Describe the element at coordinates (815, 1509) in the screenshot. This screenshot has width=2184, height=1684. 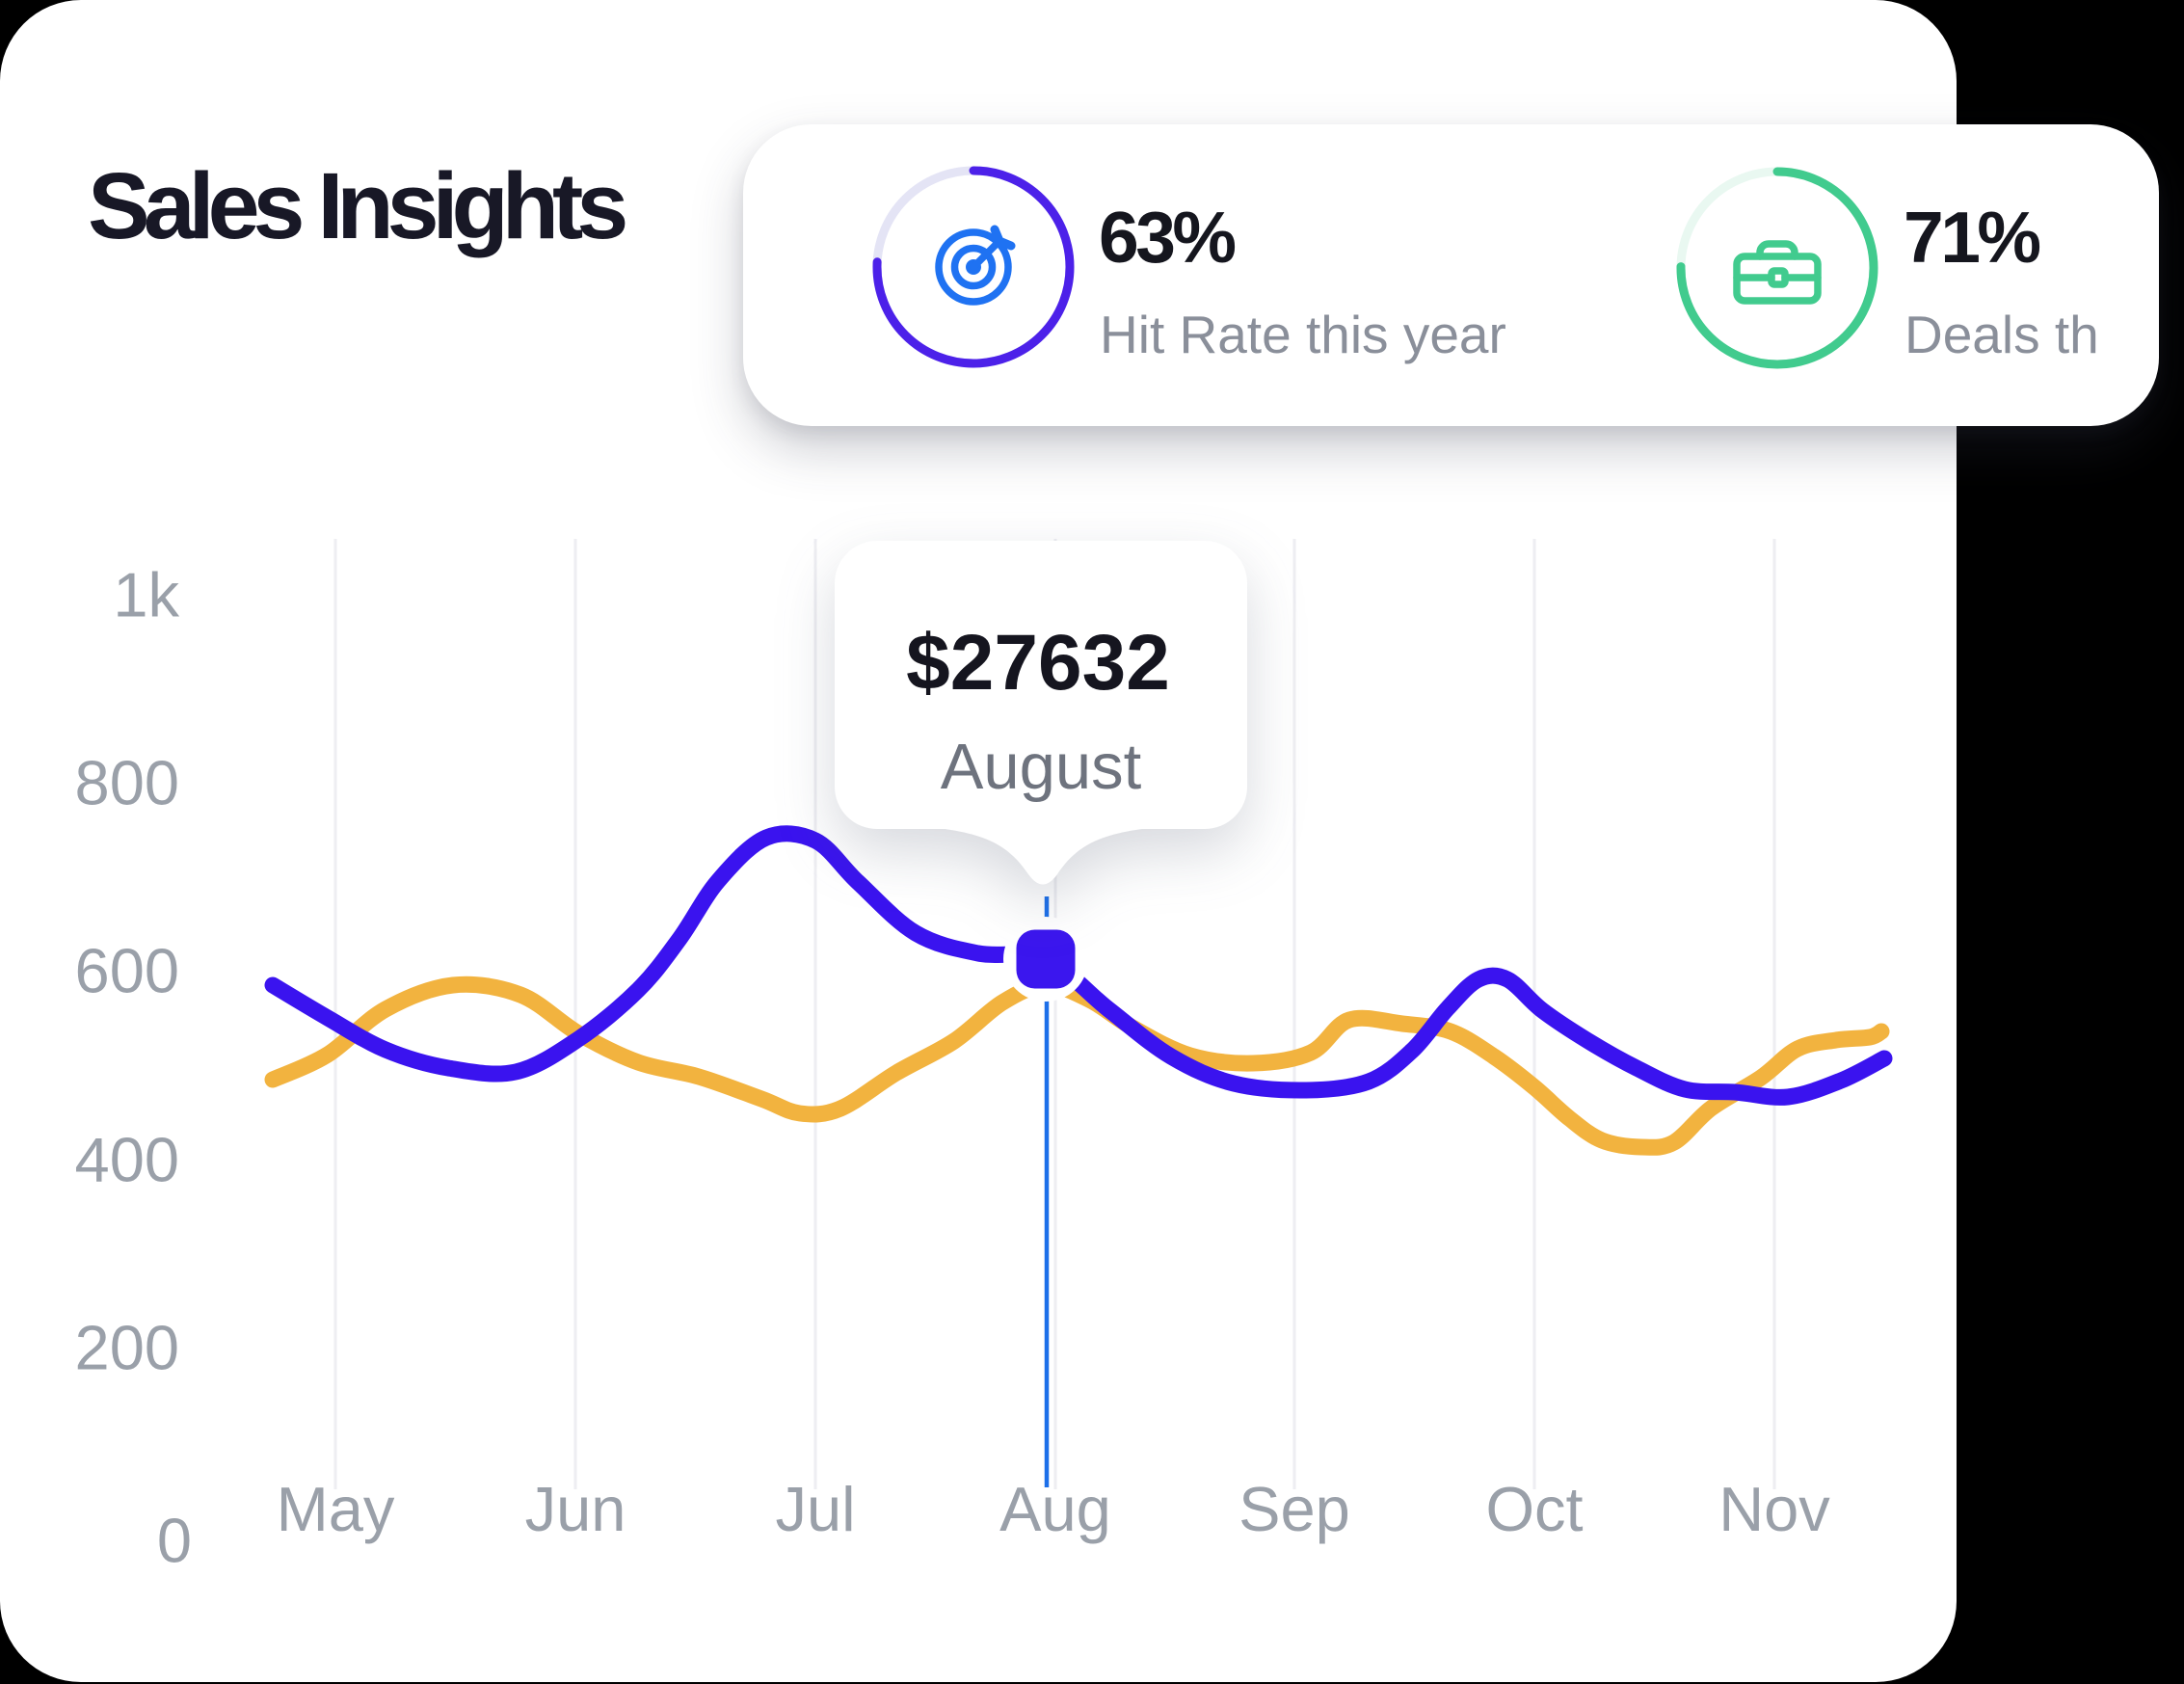
I see `svg-text: Jul` at that location.